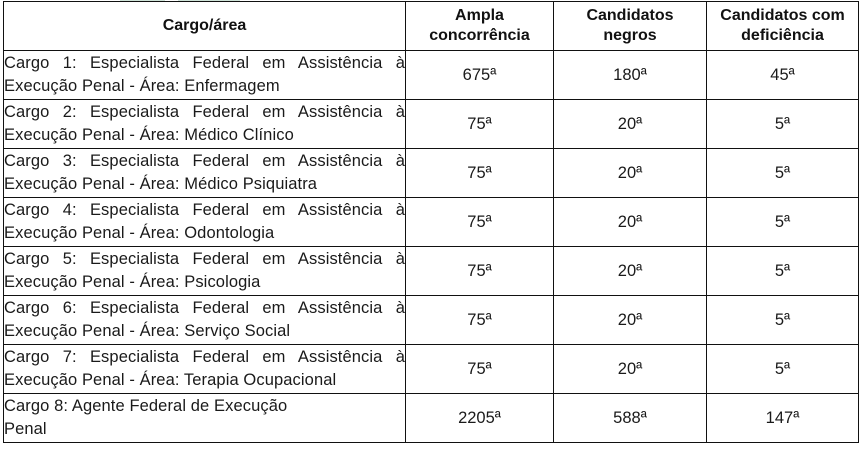 The image size is (862, 454). Describe the element at coordinates (146, 406) in the screenshot. I see `cargo-line1: Cargo 8: Agente Federal de Execução` at that location.